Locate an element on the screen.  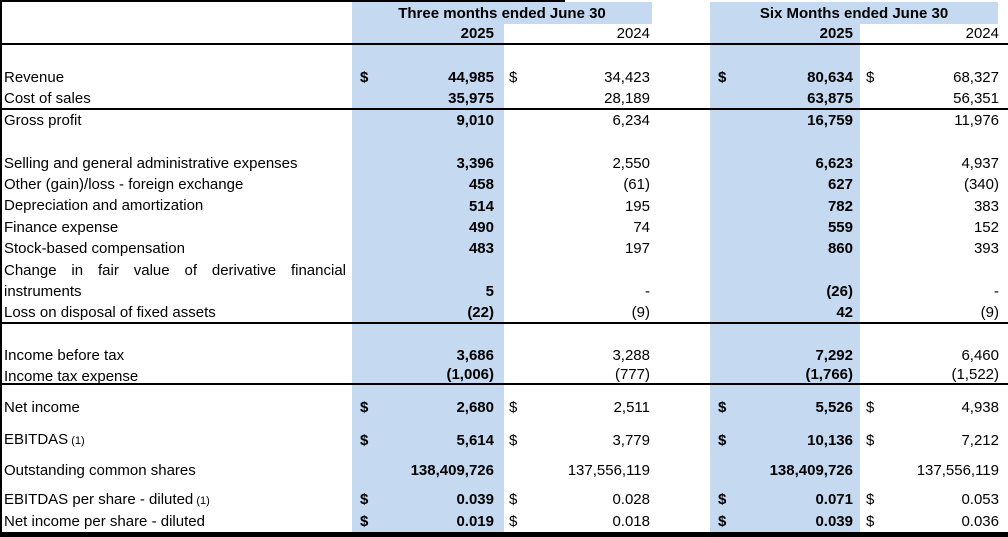
cell-value: 5,614 is located at coordinates (475, 440).